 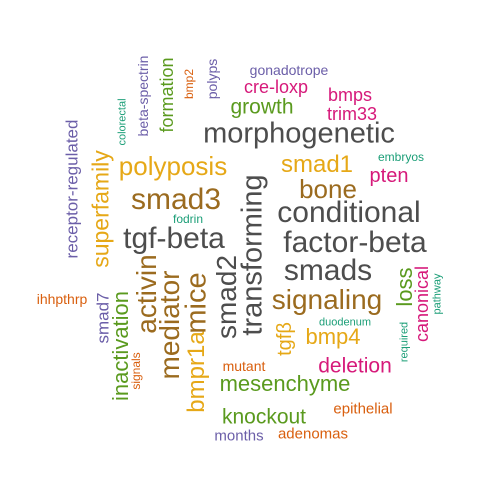 I want to click on word: bmp4, so click(x=333, y=336).